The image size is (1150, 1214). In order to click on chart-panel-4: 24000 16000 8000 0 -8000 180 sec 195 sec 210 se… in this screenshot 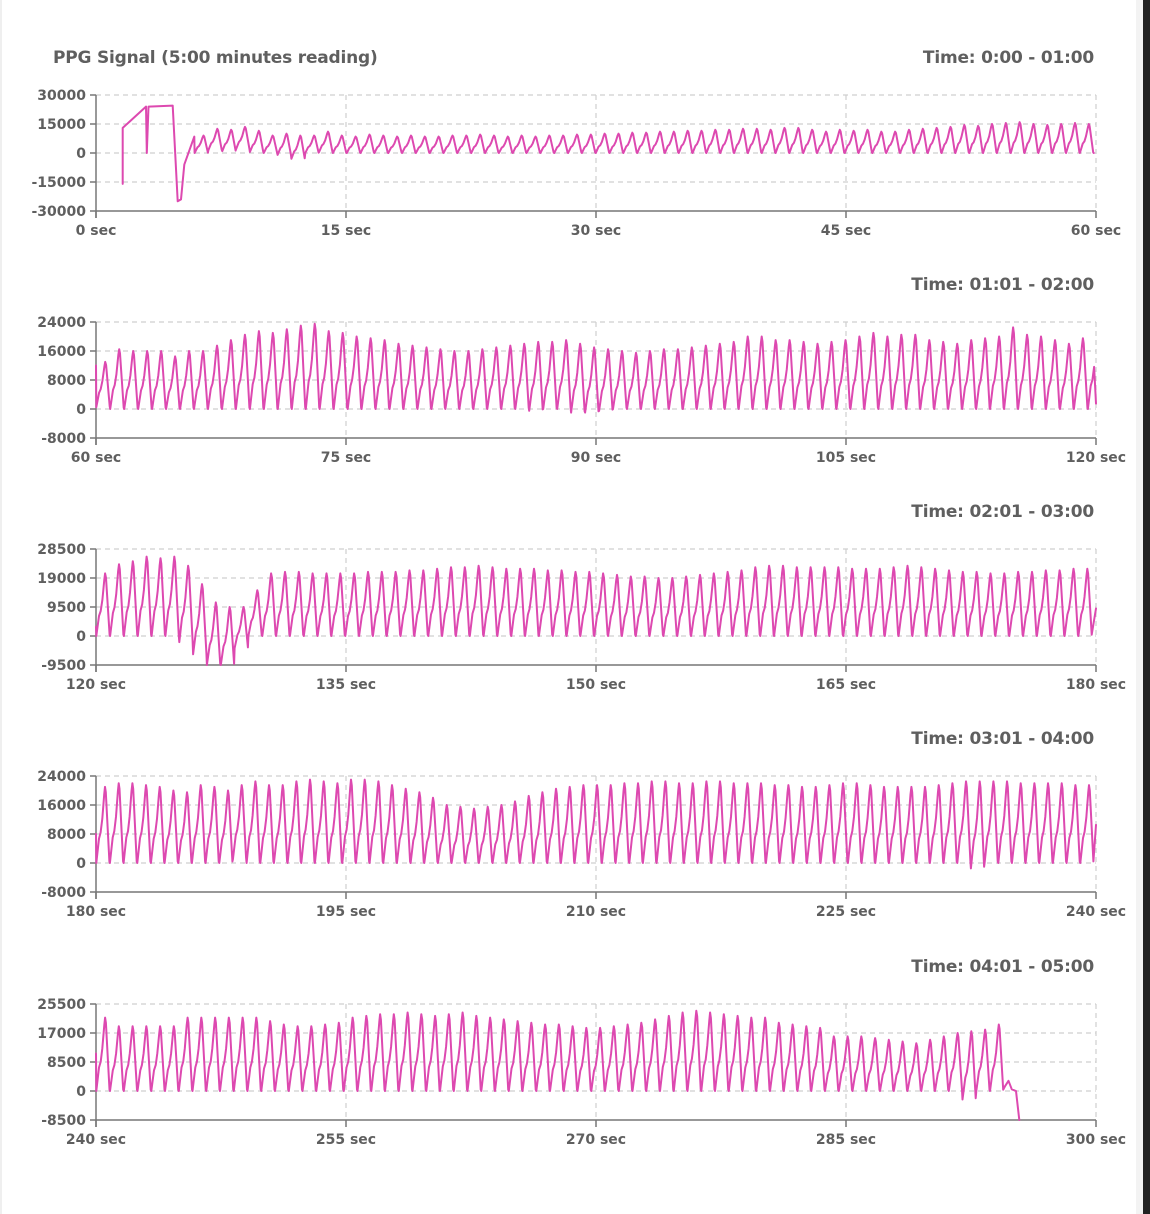, I will do `click(581, 844)`.